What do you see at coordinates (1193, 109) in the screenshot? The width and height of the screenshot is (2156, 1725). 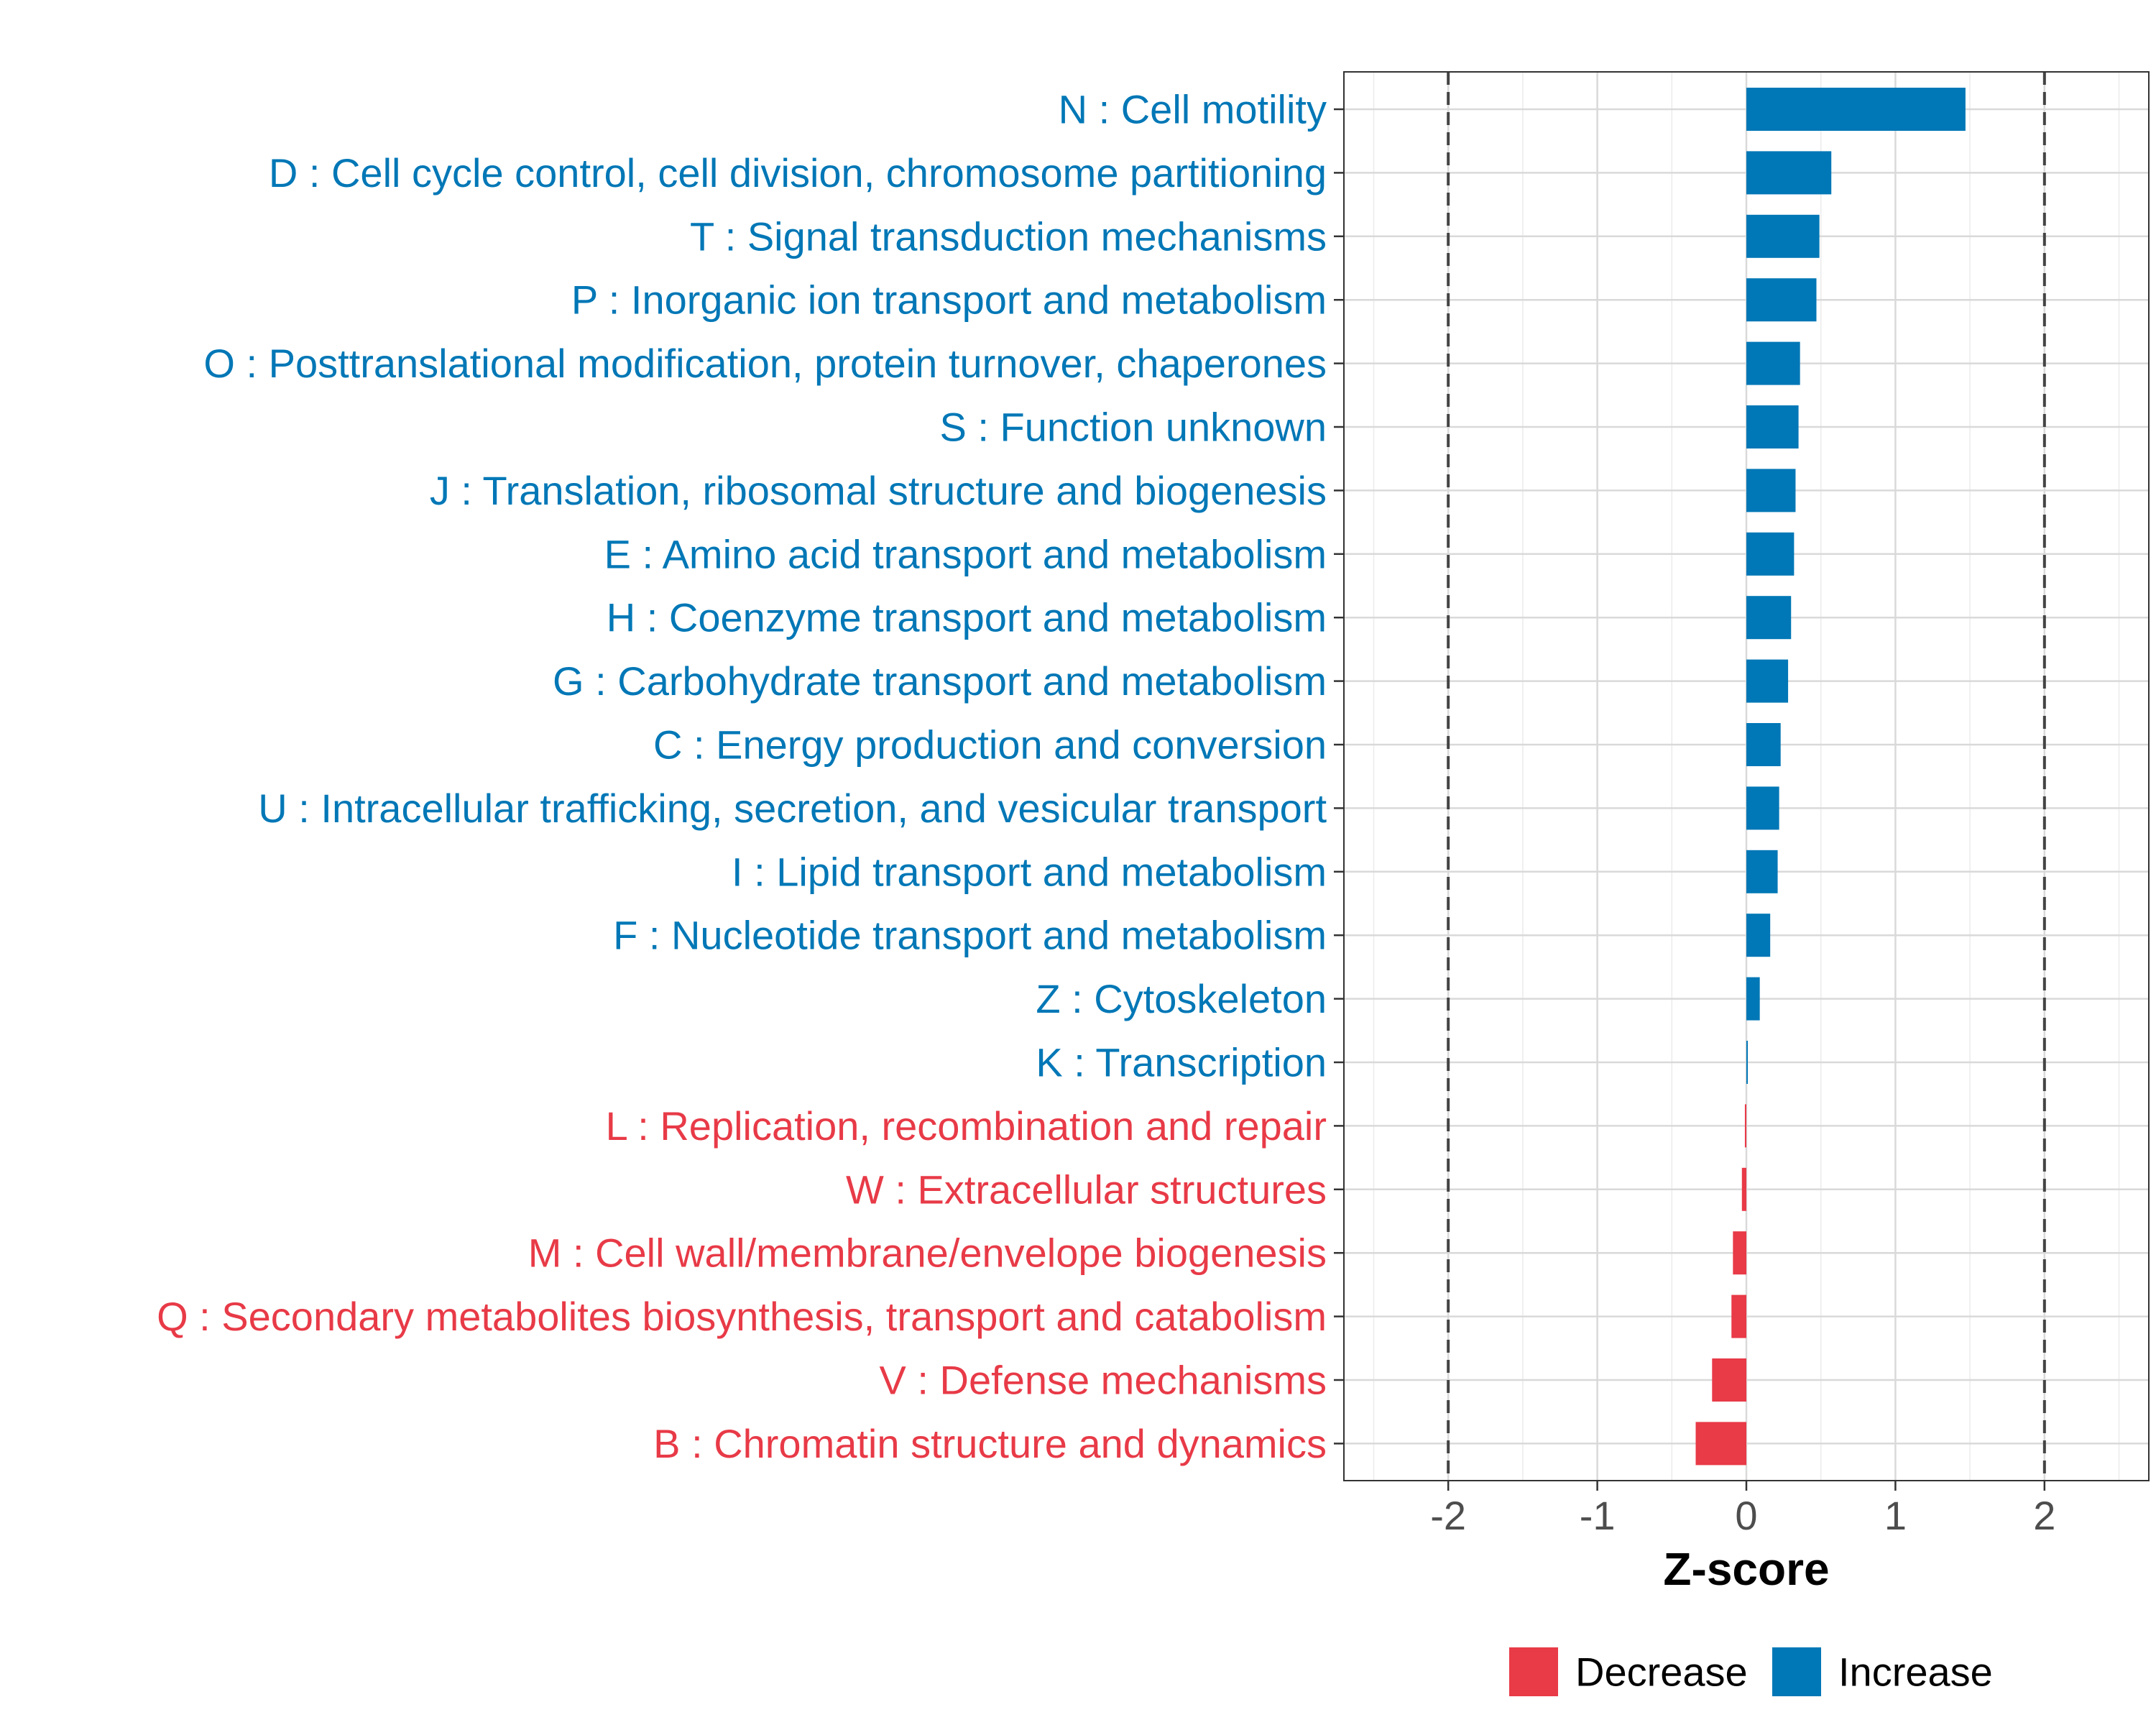 I see `category-label: N : Cell motility` at bounding box center [1193, 109].